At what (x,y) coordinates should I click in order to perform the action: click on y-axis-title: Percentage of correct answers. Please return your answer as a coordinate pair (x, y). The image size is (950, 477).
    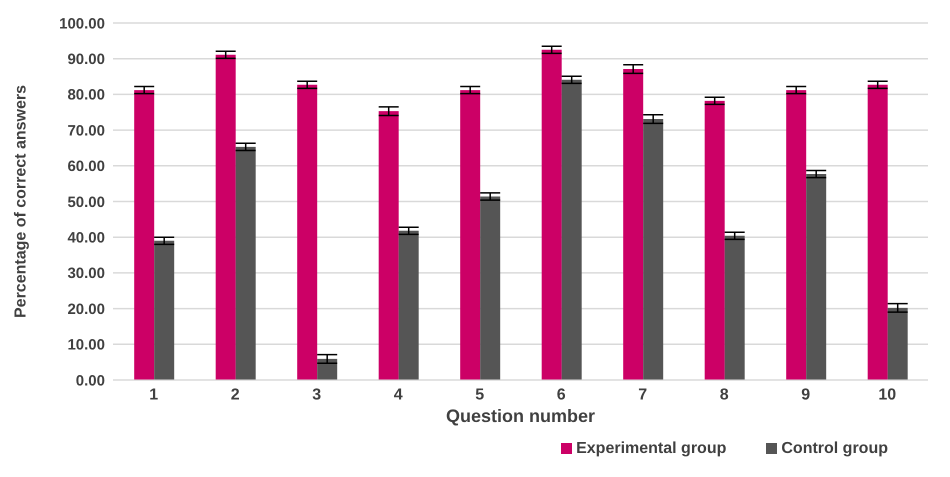
    Looking at the image, I should click on (21, 201).